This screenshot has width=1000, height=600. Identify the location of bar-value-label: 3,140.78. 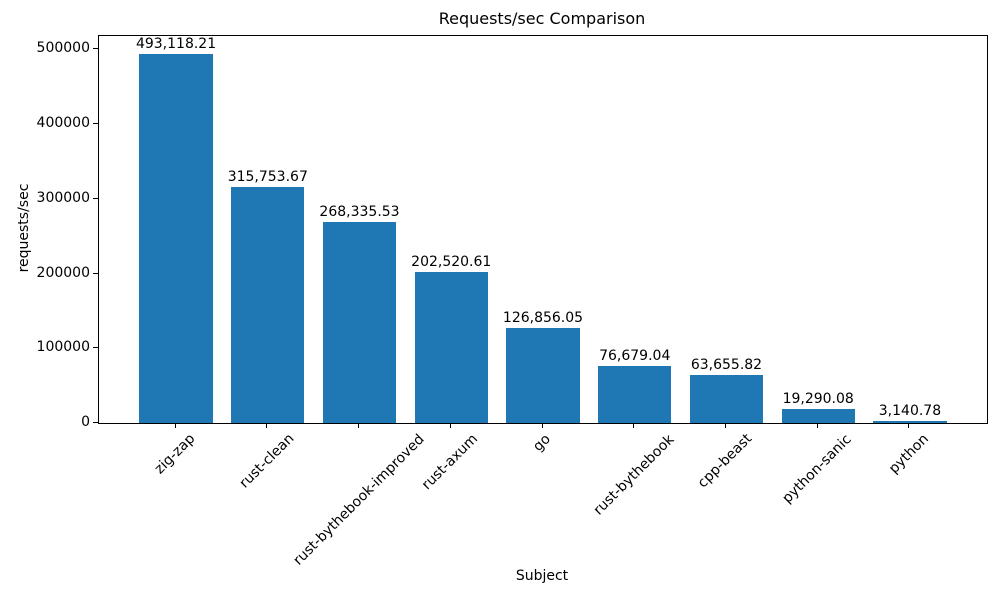
(910, 410).